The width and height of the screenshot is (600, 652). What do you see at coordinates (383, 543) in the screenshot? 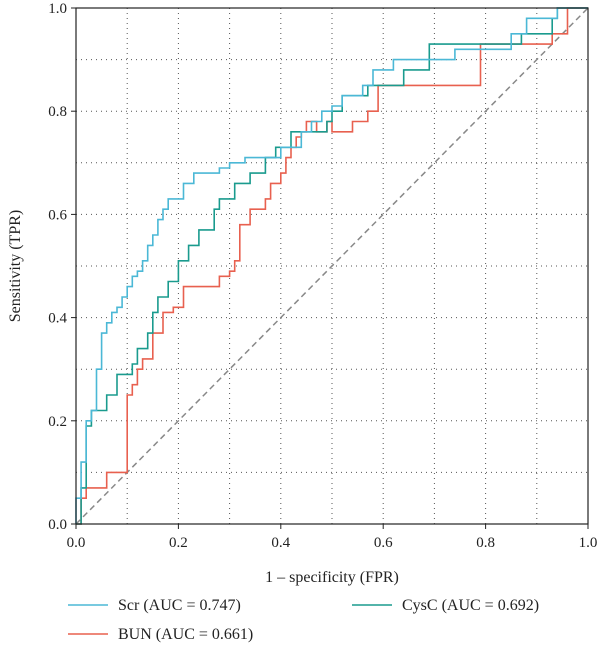
I see `x-tick-label: 0.6` at bounding box center [383, 543].